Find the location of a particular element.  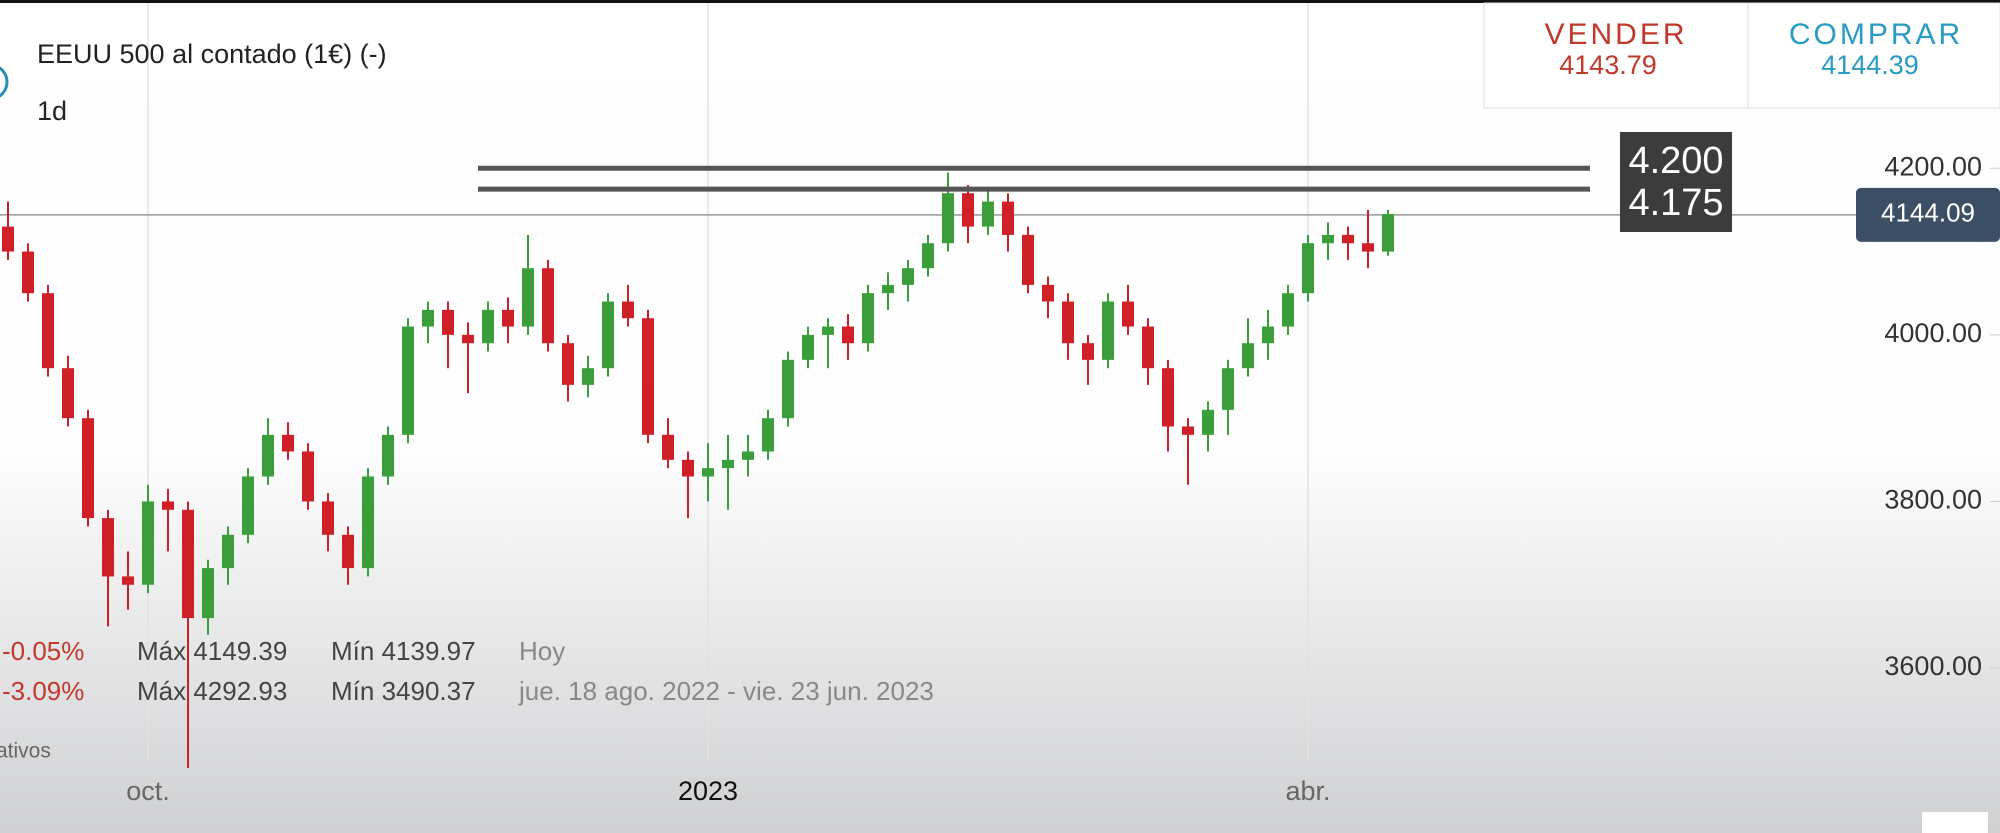

quote-panel: VENDER 4143.79 COMPRAR 4144.39 is located at coordinates (1741, 55).